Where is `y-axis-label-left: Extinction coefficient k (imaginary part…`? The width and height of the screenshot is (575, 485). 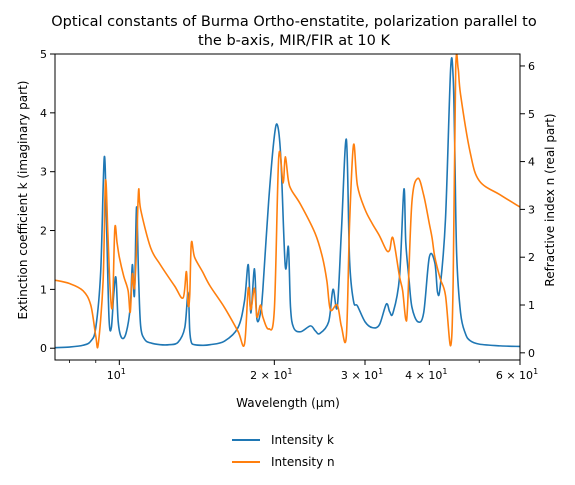
y-axis-label-left: Extinction coefficient k (imaginary part… is located at coordinates (23, 200).